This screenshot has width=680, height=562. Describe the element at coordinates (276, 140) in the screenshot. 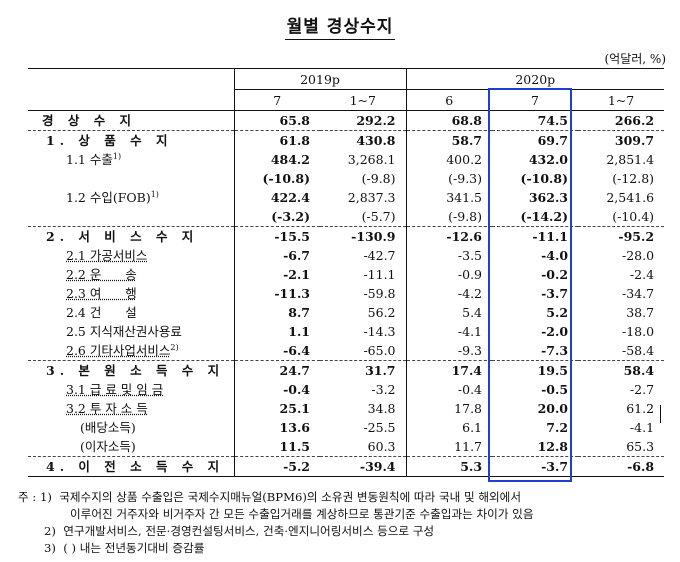

I see `cell-value: 61.8` at that location.